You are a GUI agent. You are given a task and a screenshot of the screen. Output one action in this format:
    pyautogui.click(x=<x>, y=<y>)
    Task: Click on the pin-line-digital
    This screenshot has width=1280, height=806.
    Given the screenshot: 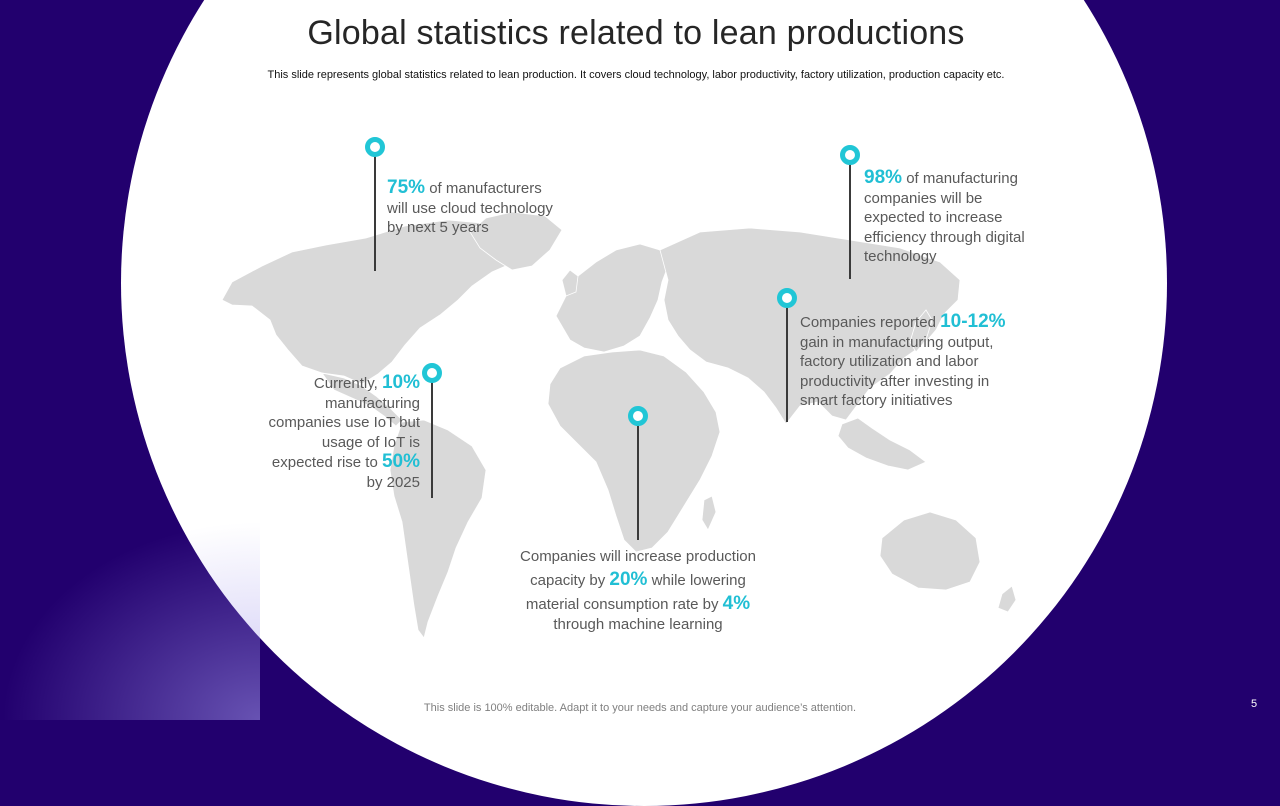 What is the action you would take?
    pyautogui.click(x=850, y=219)
    